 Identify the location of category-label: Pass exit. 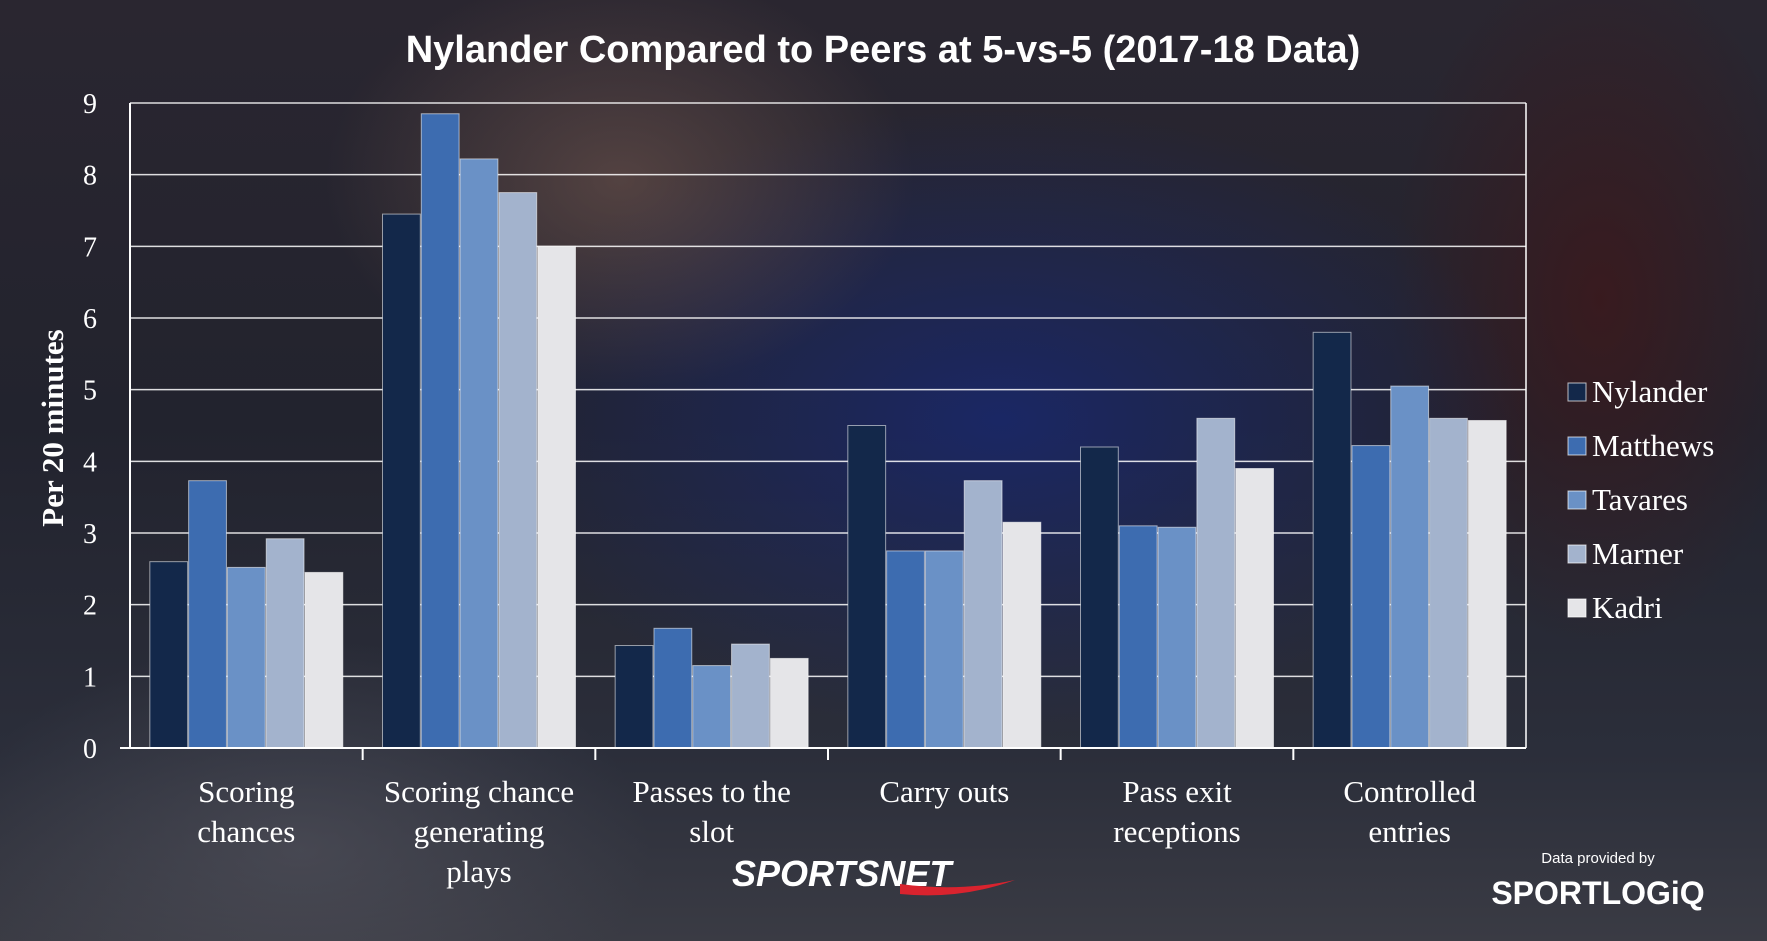
(1177, 791).